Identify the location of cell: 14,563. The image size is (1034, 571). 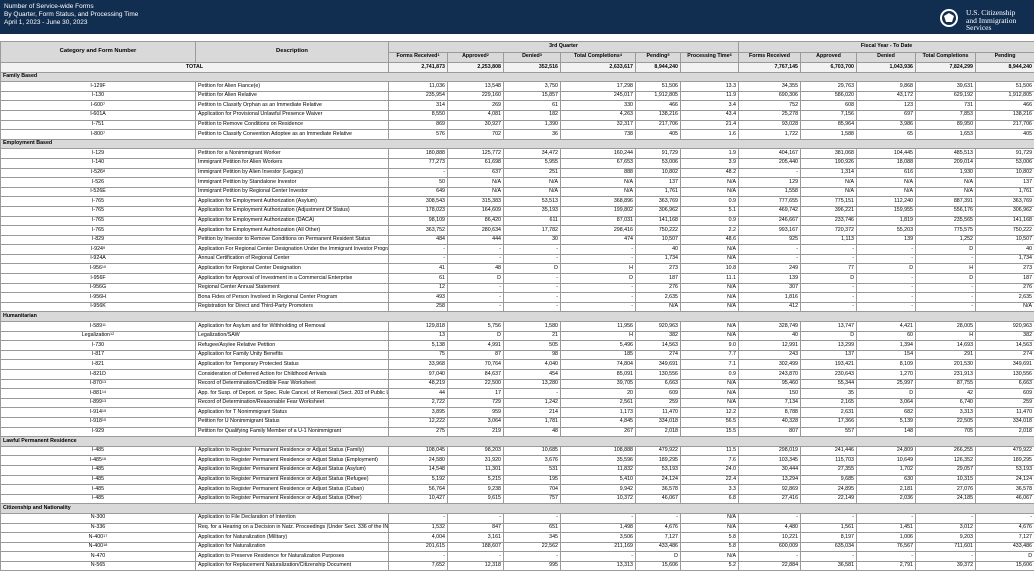
(658, 346).